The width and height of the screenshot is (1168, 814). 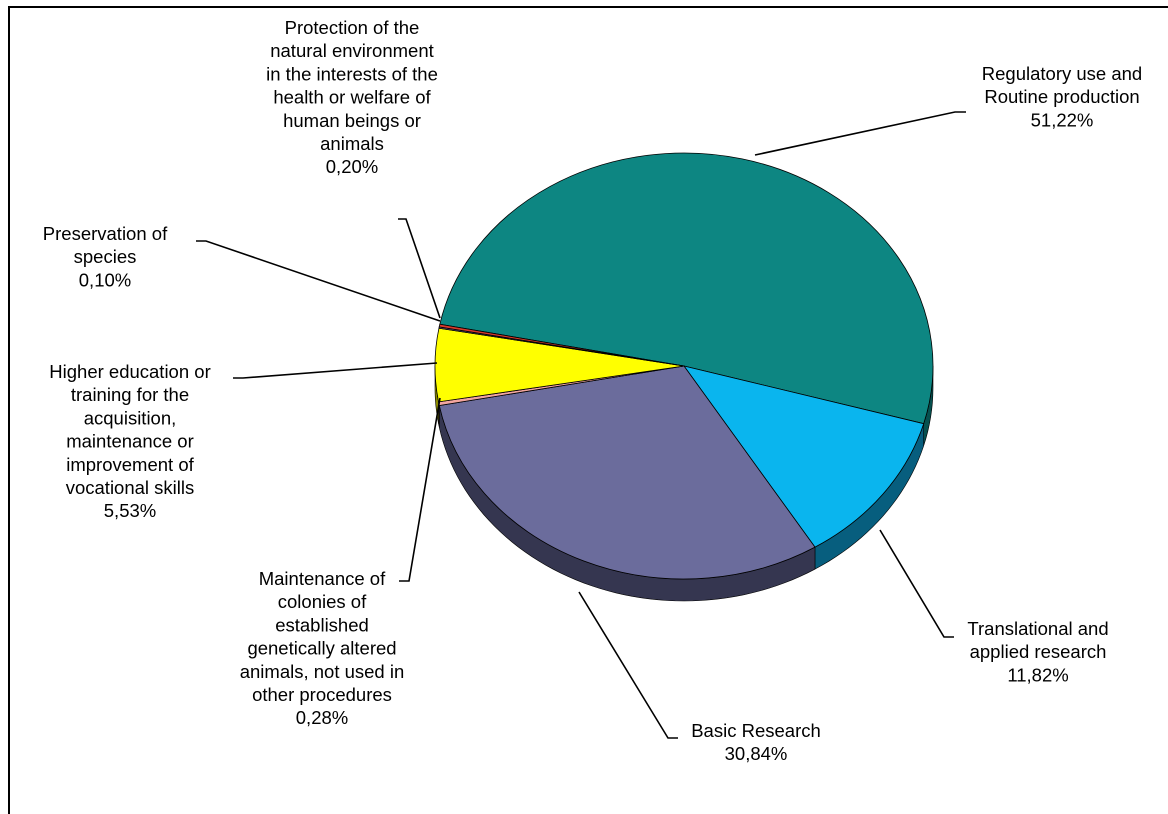 What do you see at coordinates (756, 742) in the screenshot?
I see `slice-label: Basic Research 30,84%` at bounding box center [756, 742].